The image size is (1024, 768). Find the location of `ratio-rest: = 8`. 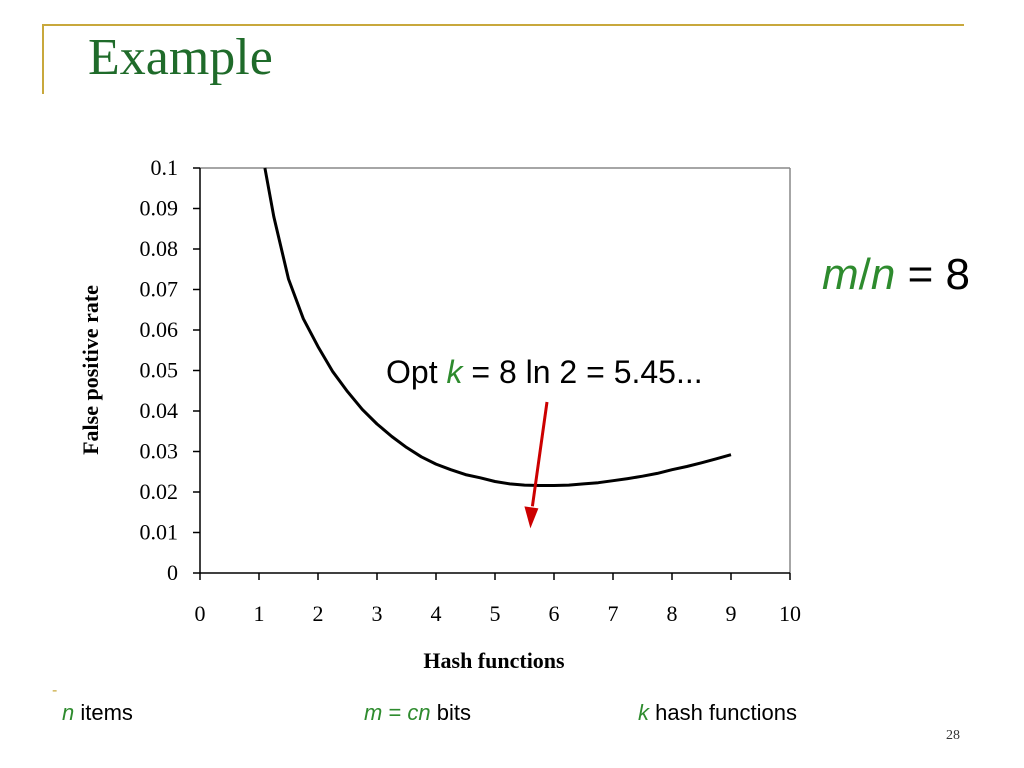

ratio-rest: = 8 is located at coordinates (932, 274).